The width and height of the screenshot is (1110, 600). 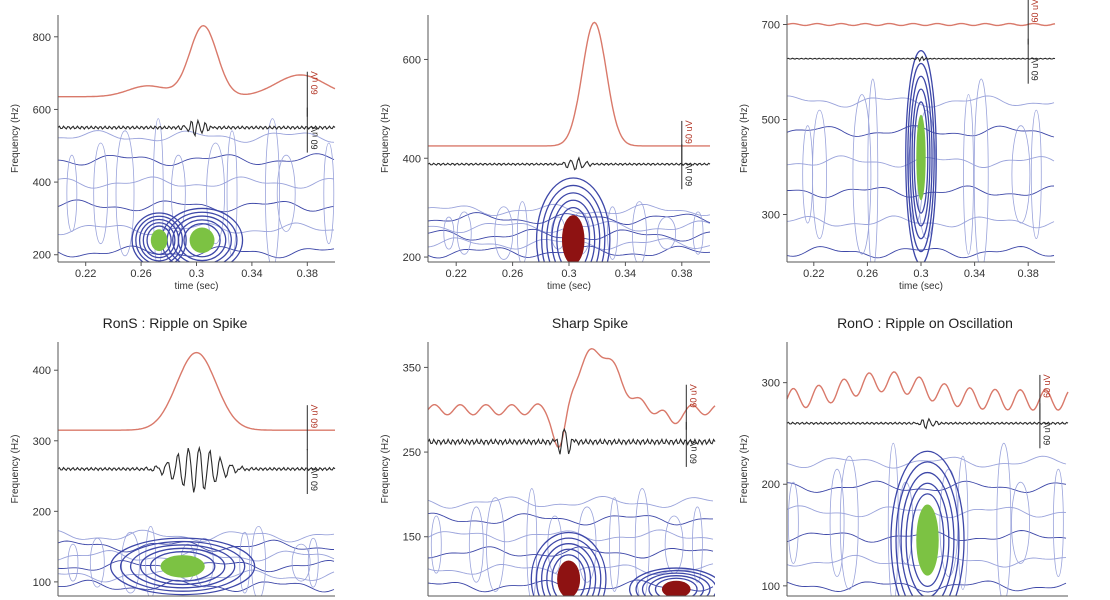 What do you see at coordinates (412, 538) in the screenshot?
I see `y-tick-label: 150` at bounding box center [412, 538].